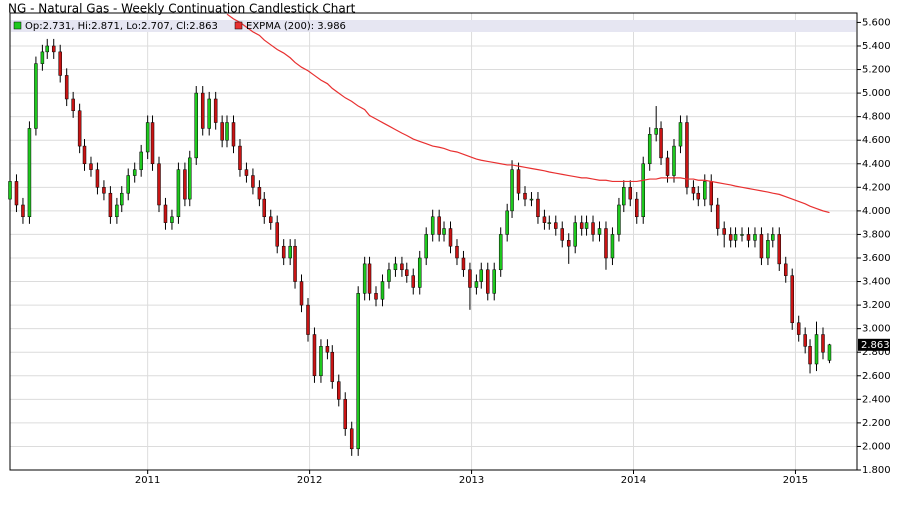 Image resolution: width=900 pixels, height=511 pixels. Describe the element at coordinates (876, 140) in the screenshot. I see `y-tick-label: 4.600` at that location.